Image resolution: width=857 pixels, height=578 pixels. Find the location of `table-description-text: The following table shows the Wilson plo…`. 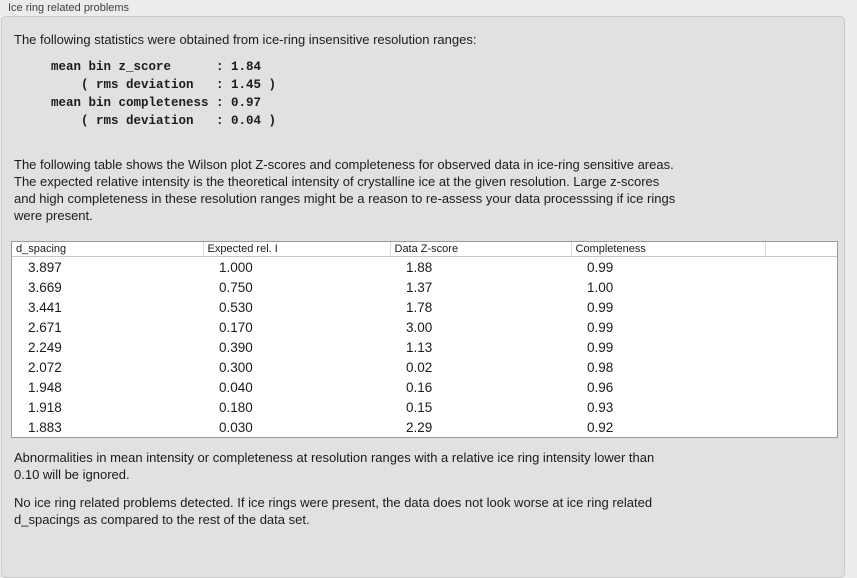

table-description-text: The following table shows the Wilson plo… is located at coordinates (345, 190).